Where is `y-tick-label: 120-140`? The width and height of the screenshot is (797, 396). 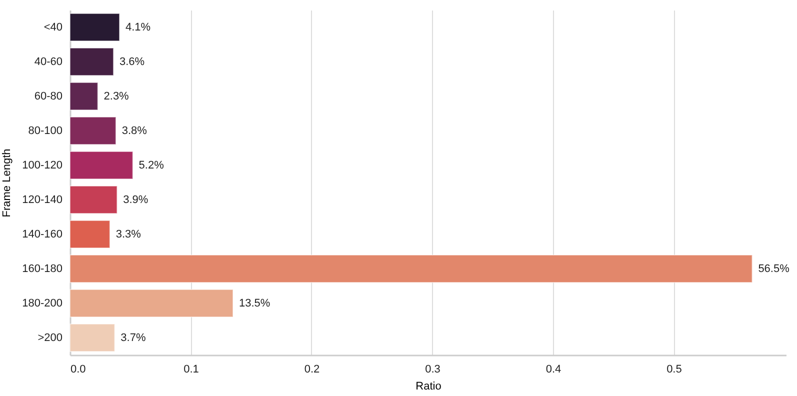 y-tick-label: 120-140 is located at coordinates (42, 200).